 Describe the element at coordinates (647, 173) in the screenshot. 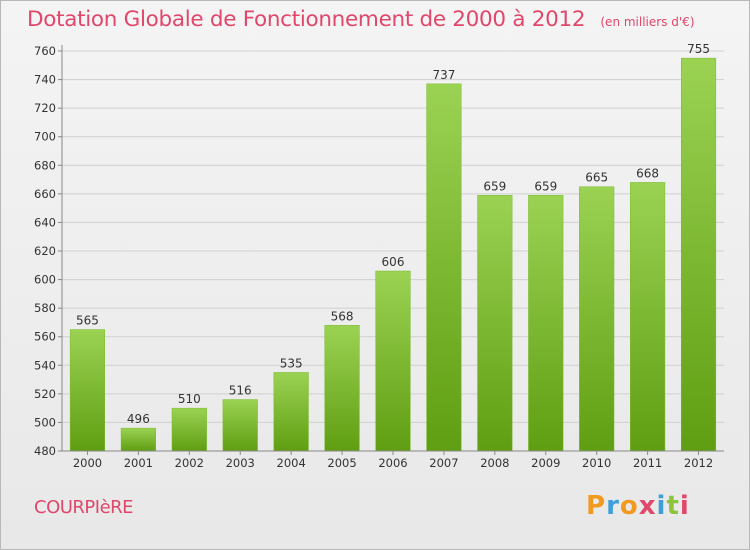

I see `data-label: 668` at that location.